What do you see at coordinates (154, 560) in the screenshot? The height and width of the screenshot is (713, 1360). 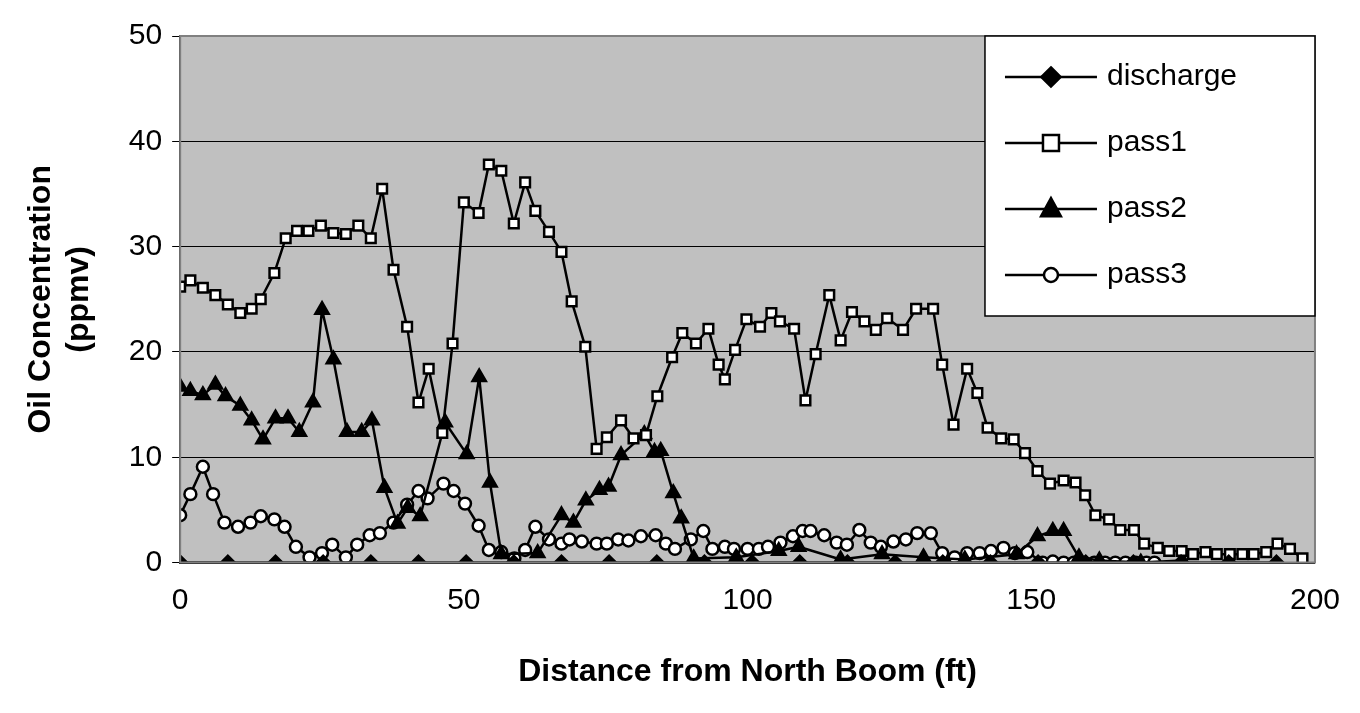 I see `y-tick-label: 0` at bounding box center [154, 560].